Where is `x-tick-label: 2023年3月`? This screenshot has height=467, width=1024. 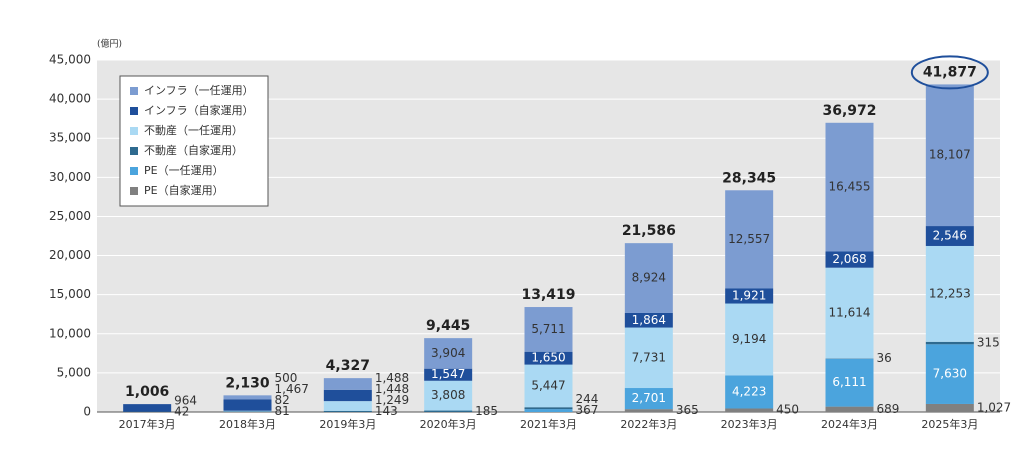 x-tick-label: 2023年3月 is located at coordinates (749, 424).